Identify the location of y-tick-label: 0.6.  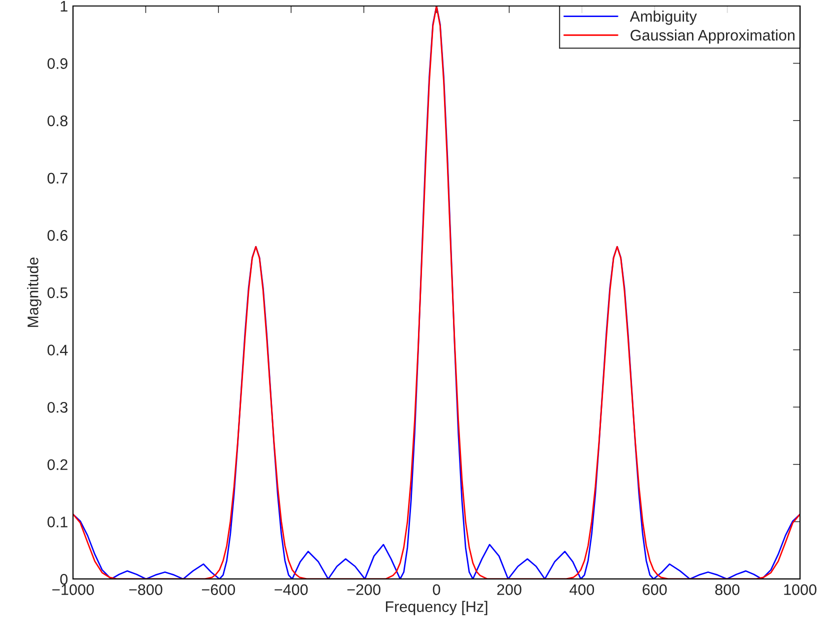
(58, 235).